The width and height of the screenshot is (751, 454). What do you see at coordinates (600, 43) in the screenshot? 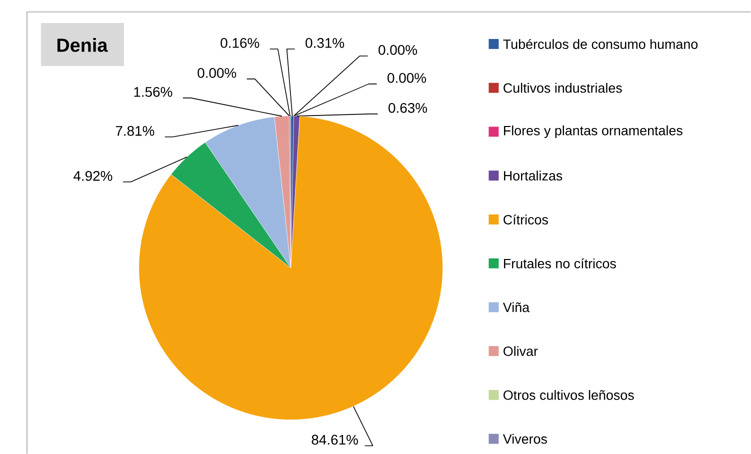
I see `legend-label: Tubérculos de consumo humano` at bounding box center [600, 43].